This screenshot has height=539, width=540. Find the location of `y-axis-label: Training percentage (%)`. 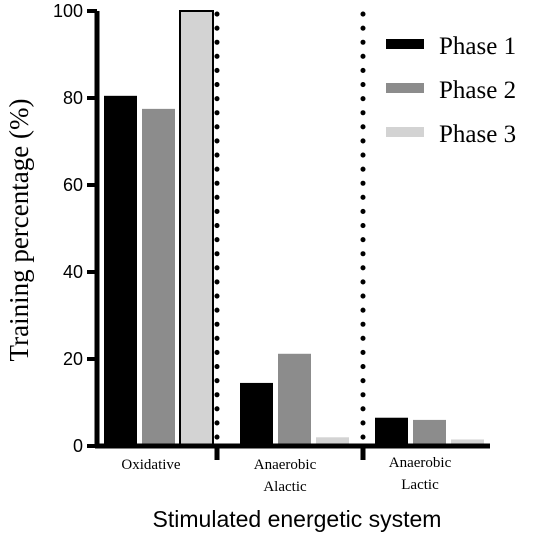

y-axis-label: Training percentage (%) is located at coordinates (19, 230).